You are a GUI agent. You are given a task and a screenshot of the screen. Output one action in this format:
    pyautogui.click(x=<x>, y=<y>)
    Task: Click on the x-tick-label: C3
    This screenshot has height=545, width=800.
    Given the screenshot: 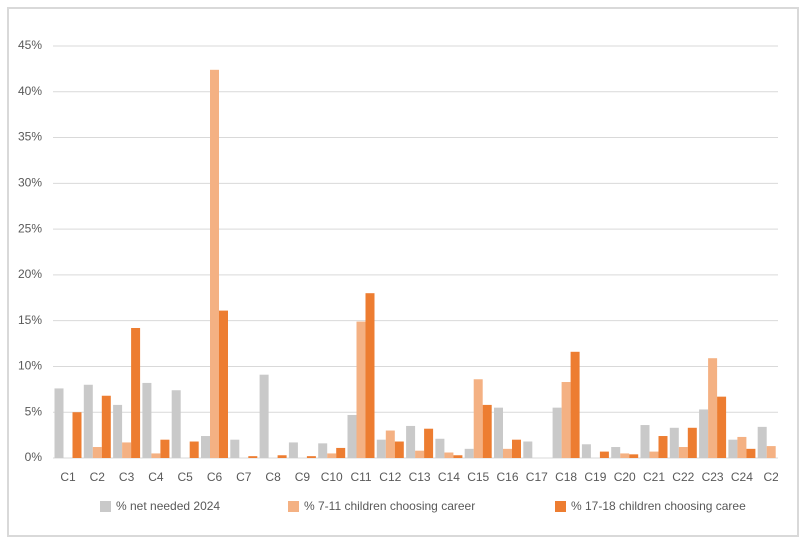 What is the action you would take?
    pyautogui.click(x=127, y=477)
    